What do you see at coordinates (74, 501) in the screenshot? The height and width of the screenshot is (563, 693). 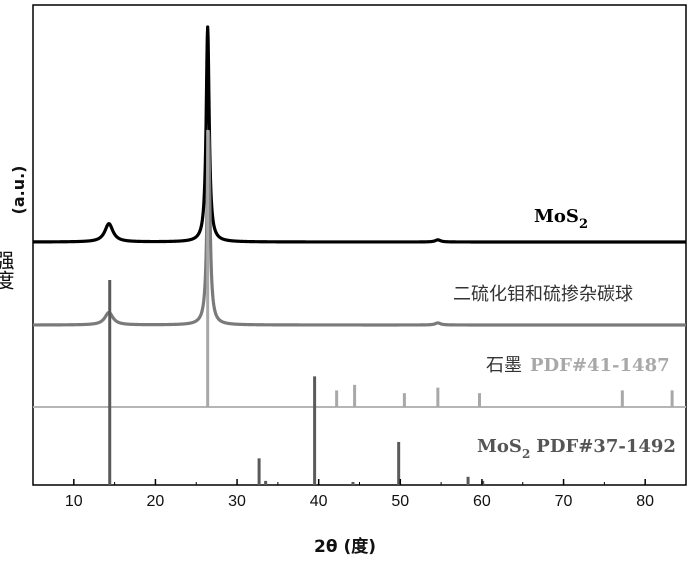 I see `x-tick-label: 10` at bounding box center [74, 501].